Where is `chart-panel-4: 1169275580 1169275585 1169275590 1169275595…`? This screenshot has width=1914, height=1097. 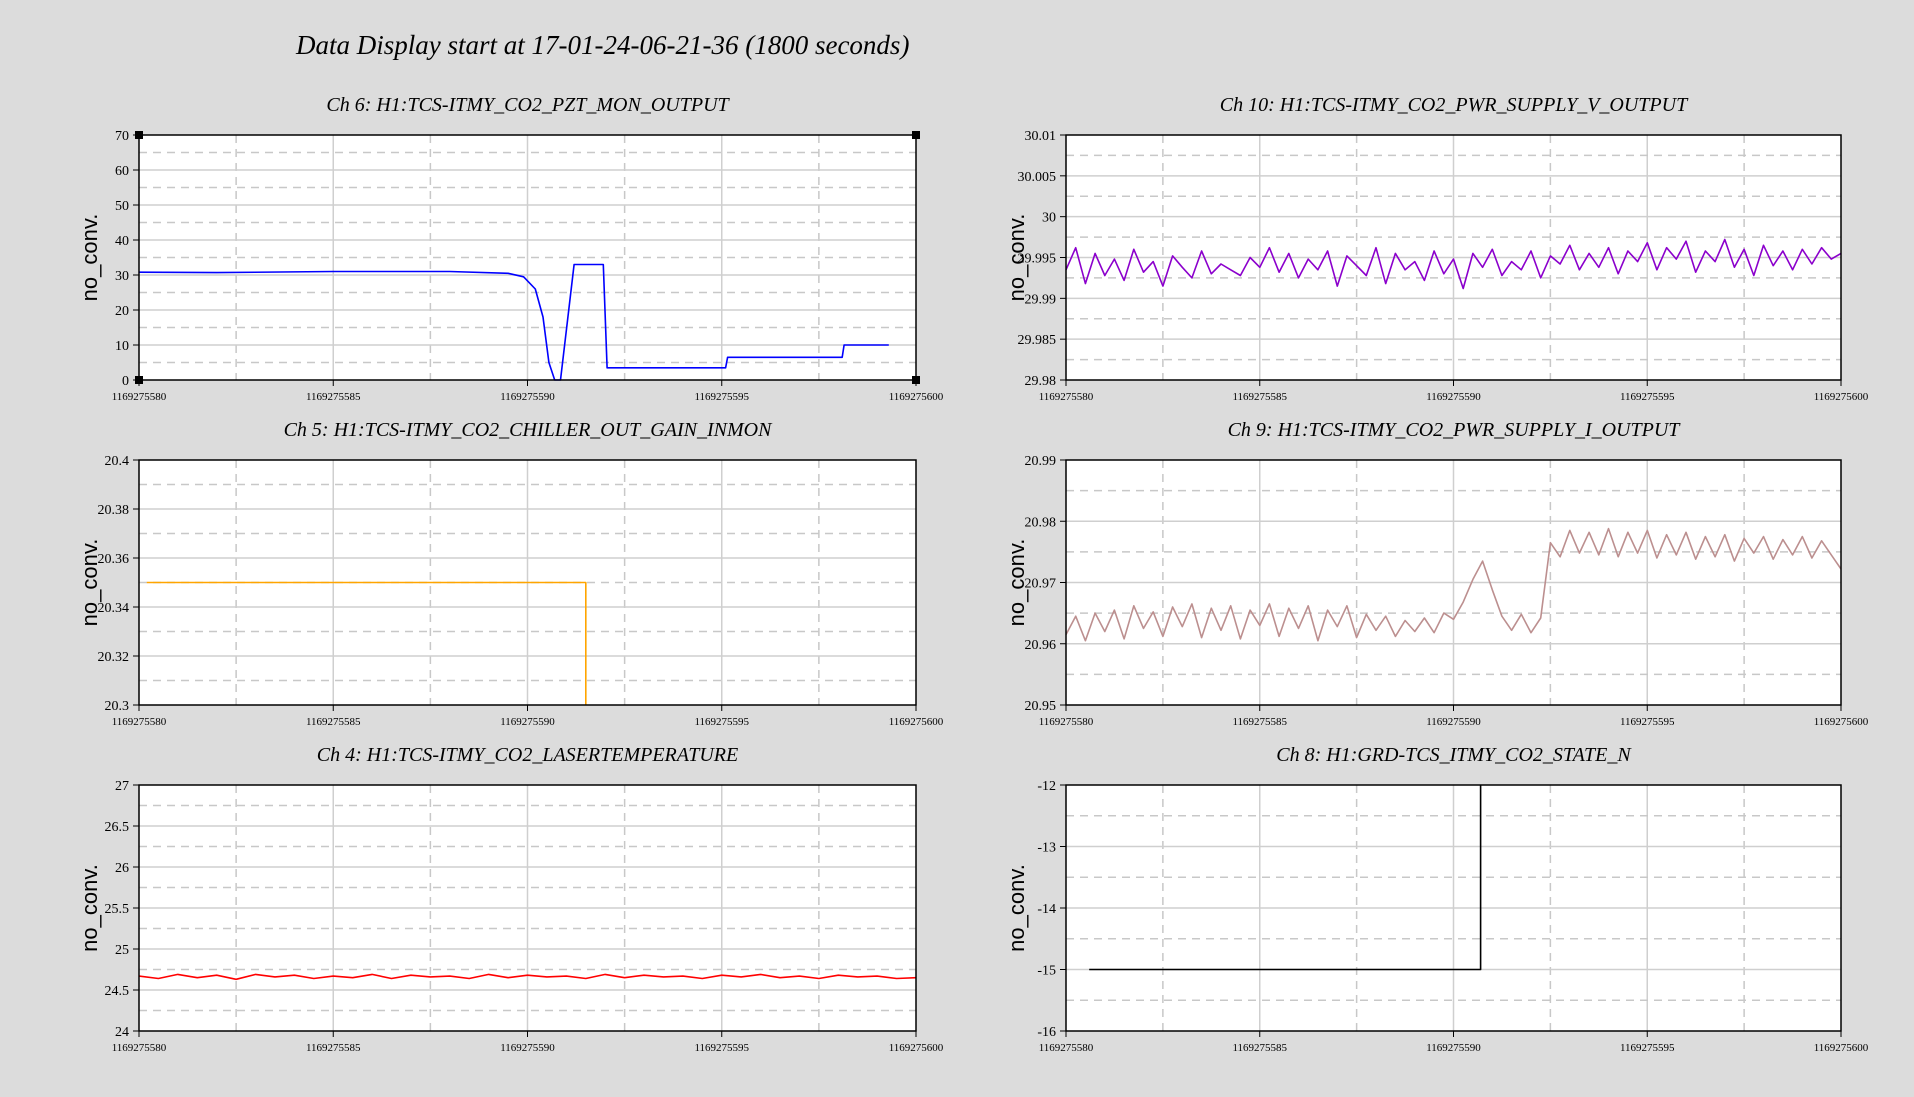 chart-panel-4: 1169275580 1169275585 1169275590 1169275595… is located at coordinates (510, 899).